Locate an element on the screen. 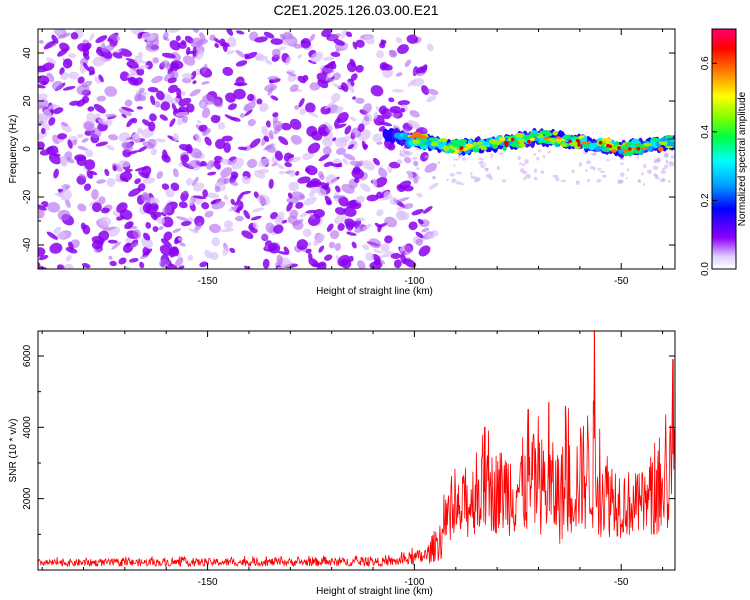 This screenshot has width=750, height=600. y-tick-label: -40 is located at coordinates (27, 244).